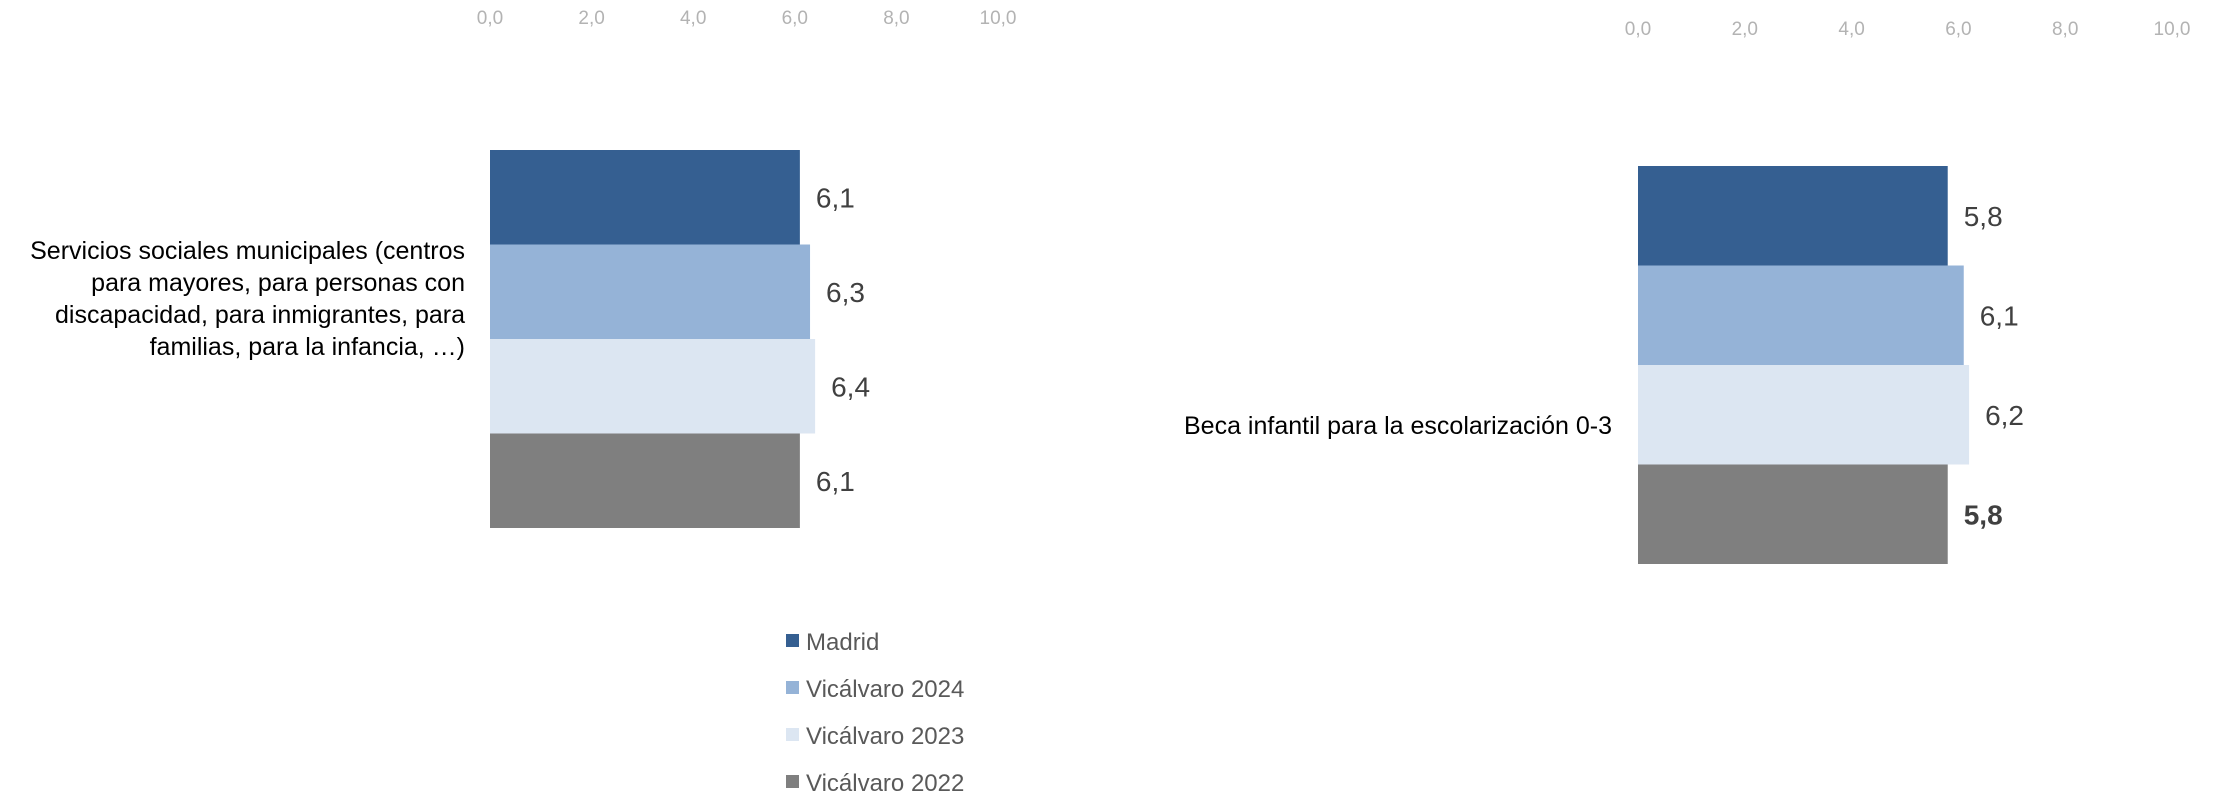 Image resolution: width=2213 pixels, height=793 pixels. What do you see at coordinates (307, 347) in the screenshot?
I see `category-label-line: familias, para la infancia, …)` at bounding box center [307, 347].